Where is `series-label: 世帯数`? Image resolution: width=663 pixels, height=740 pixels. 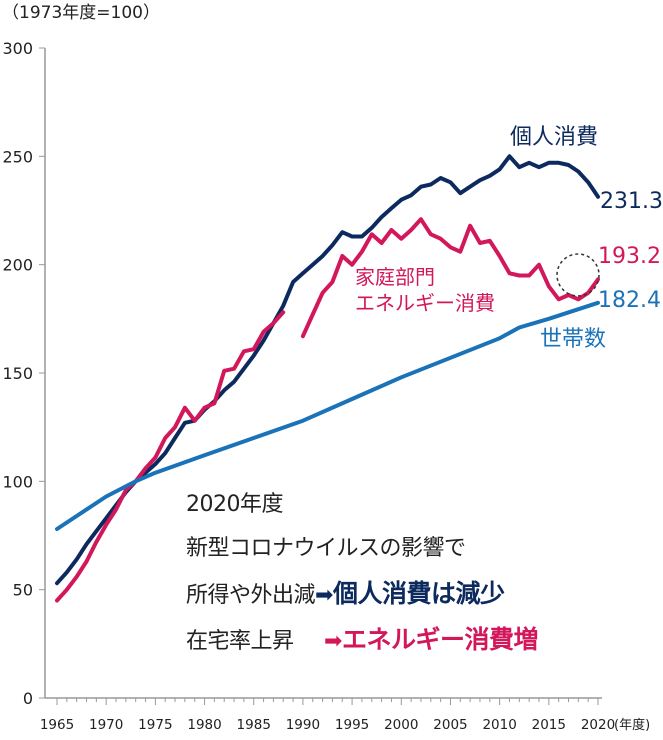 series-label: 世帯数 is located at coordinates (573, 339).